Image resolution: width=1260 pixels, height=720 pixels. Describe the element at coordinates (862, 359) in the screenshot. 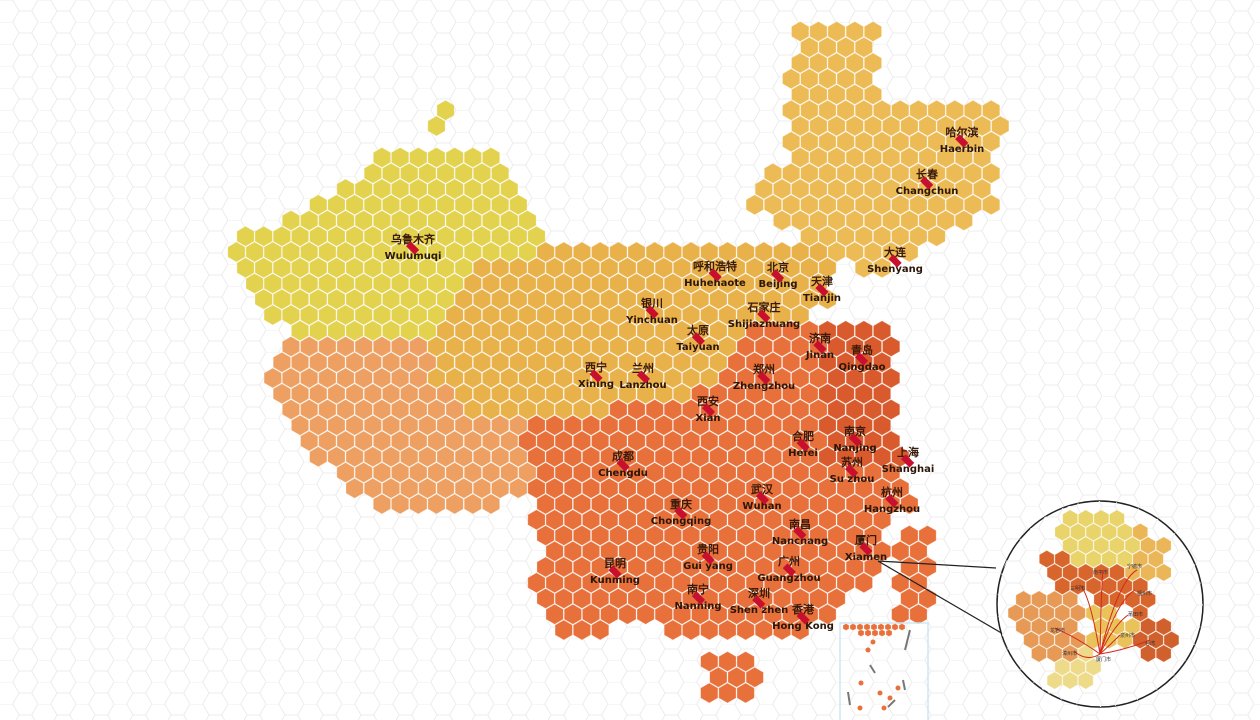

I see `city-marker: 青岛 Qingdao` at that location.